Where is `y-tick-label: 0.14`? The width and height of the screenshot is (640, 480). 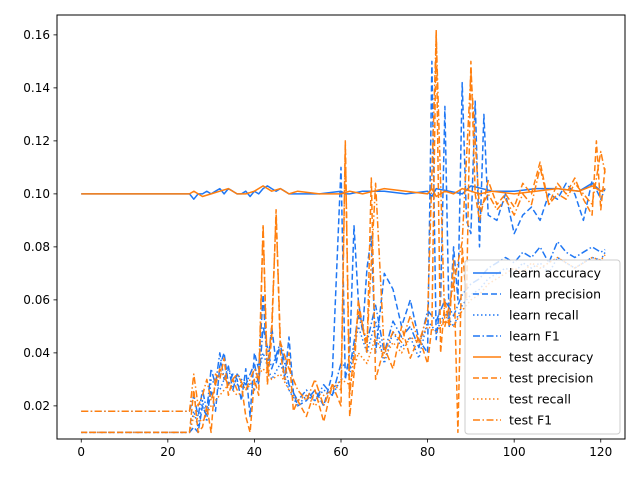 y-tick-label: 0.14 is located at coordinates (36, 88).